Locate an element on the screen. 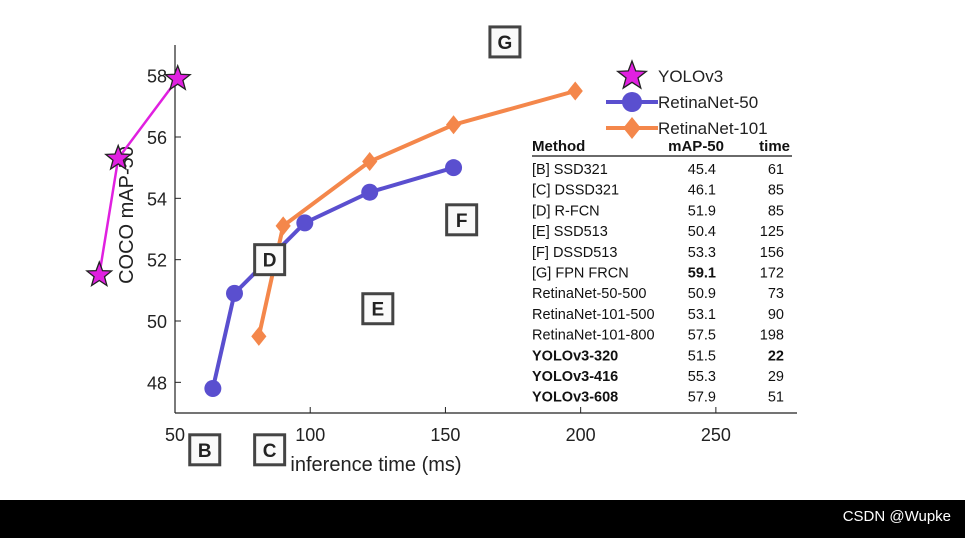 The width and height of the screenshot is (965, 538). table-cell-map: 53.3 is located at coordinates (702, 253).